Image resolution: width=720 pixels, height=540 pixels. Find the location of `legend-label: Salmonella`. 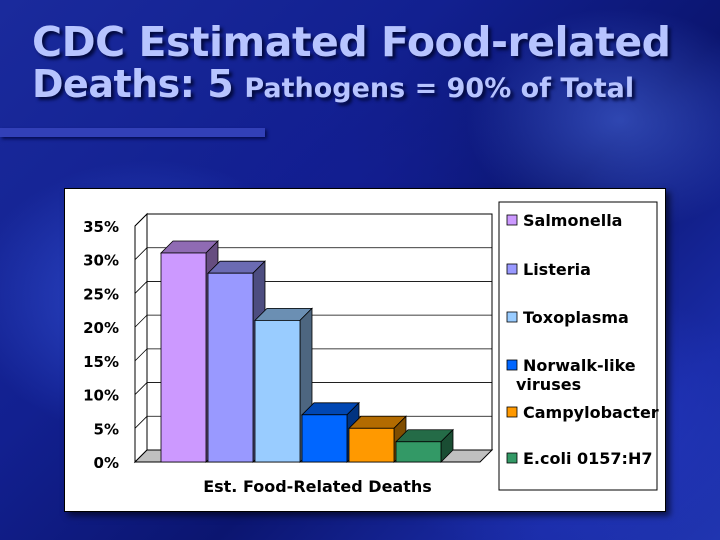

legend-label: Salmonella is located at coordinates (572, 220).